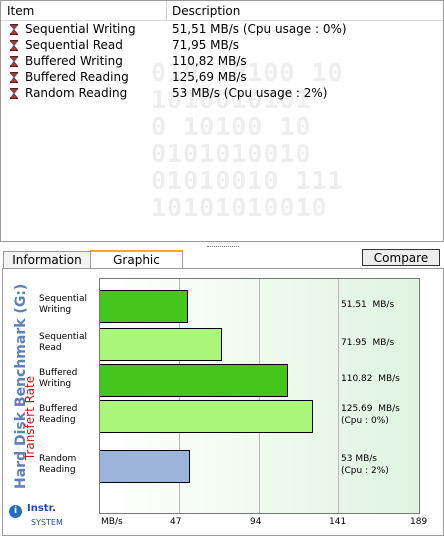  I want to click on x-tick-label: 141, so click(338, 522).